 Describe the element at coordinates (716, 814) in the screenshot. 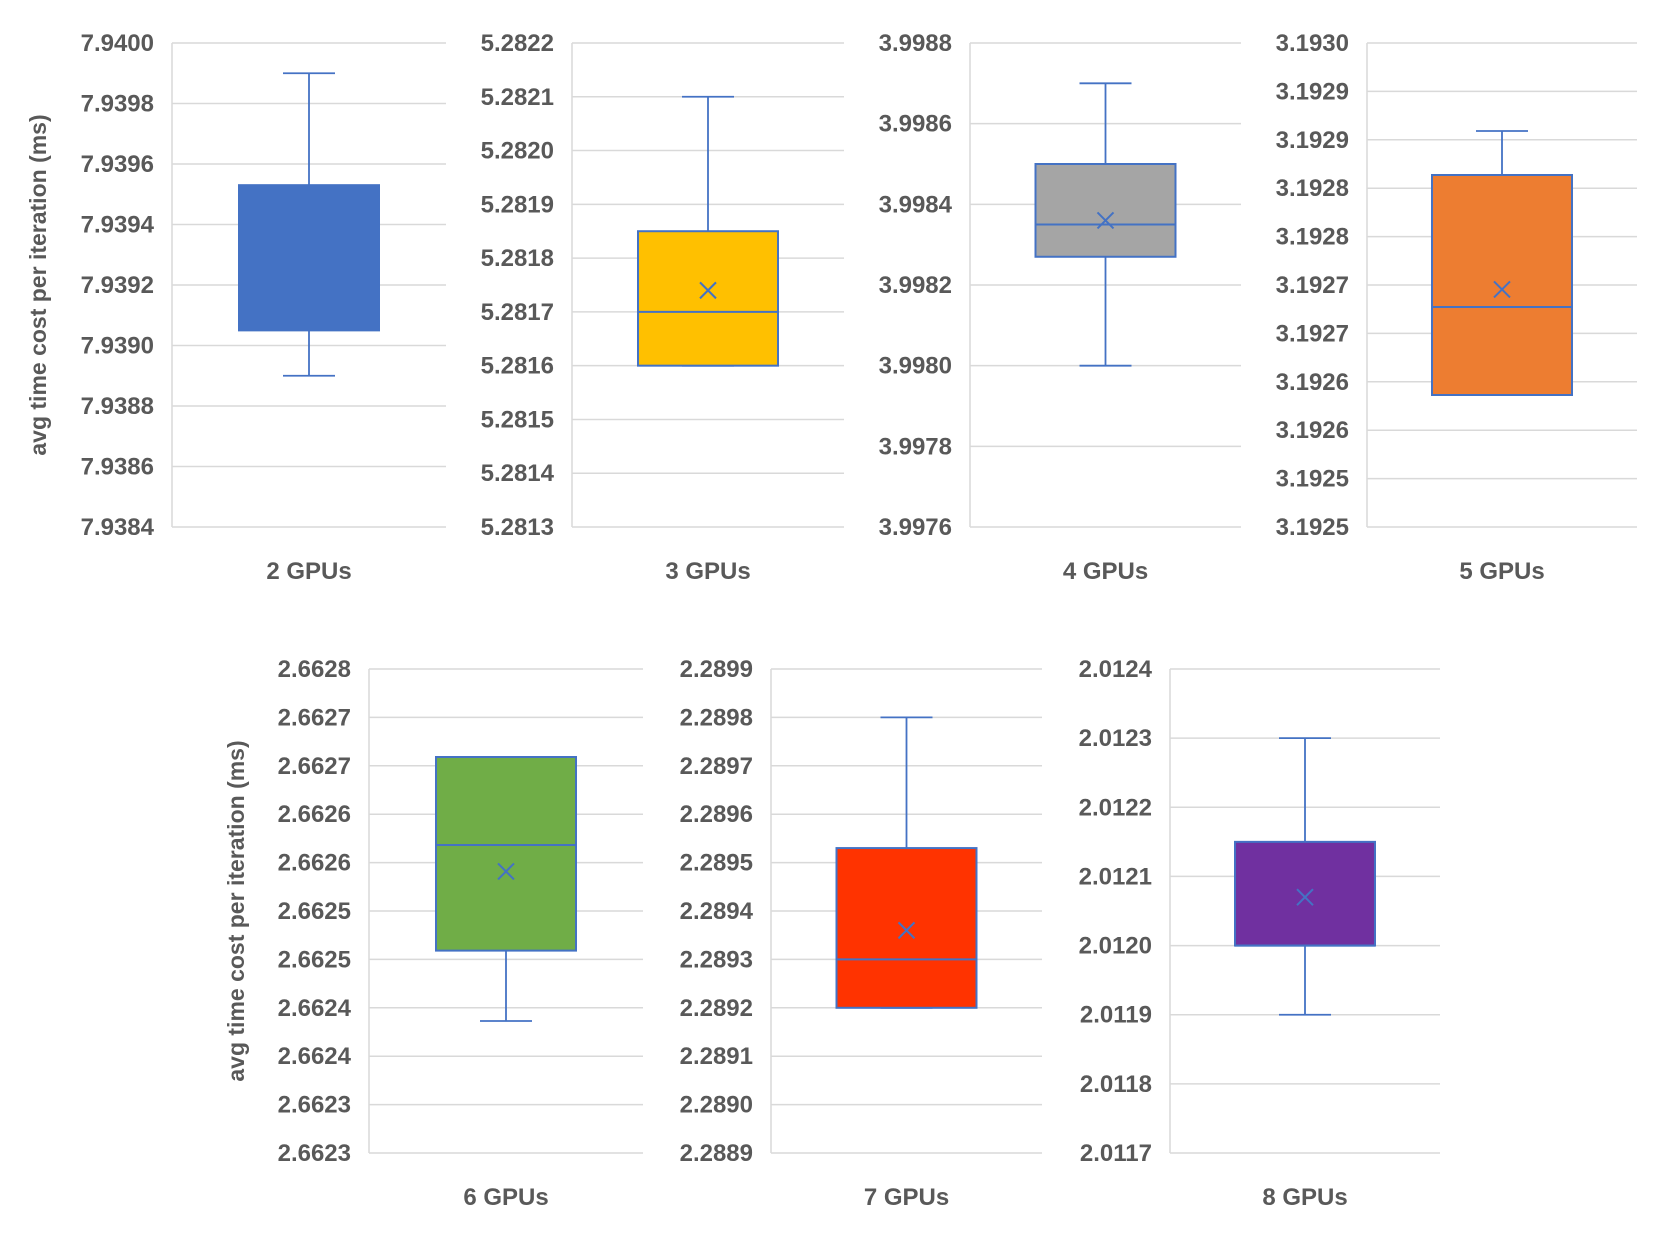

I see `y-tick-label: 2.2896` at that location.